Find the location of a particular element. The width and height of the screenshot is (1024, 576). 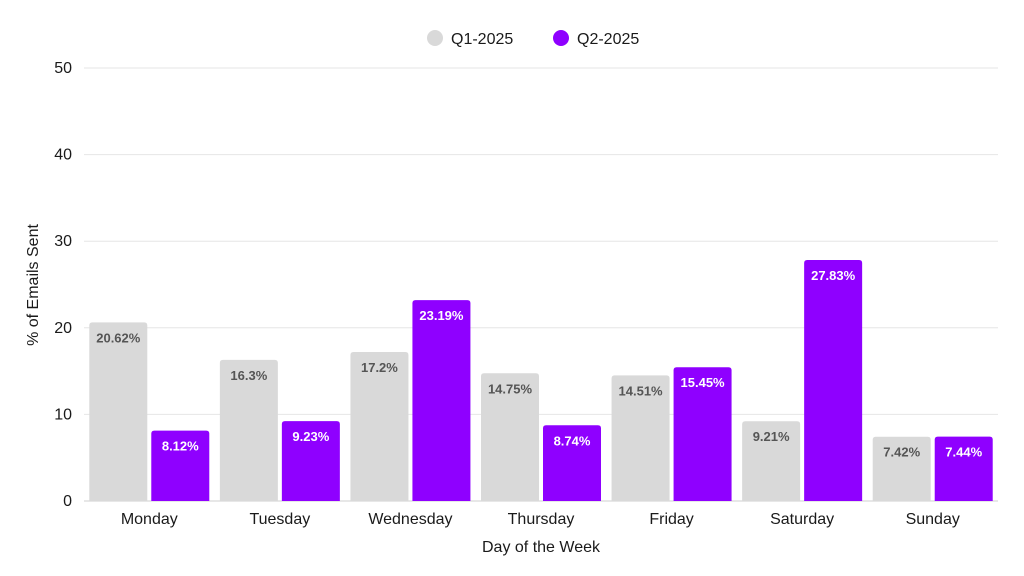

y-tick-label: 20 is located at coordinates (63, 328).